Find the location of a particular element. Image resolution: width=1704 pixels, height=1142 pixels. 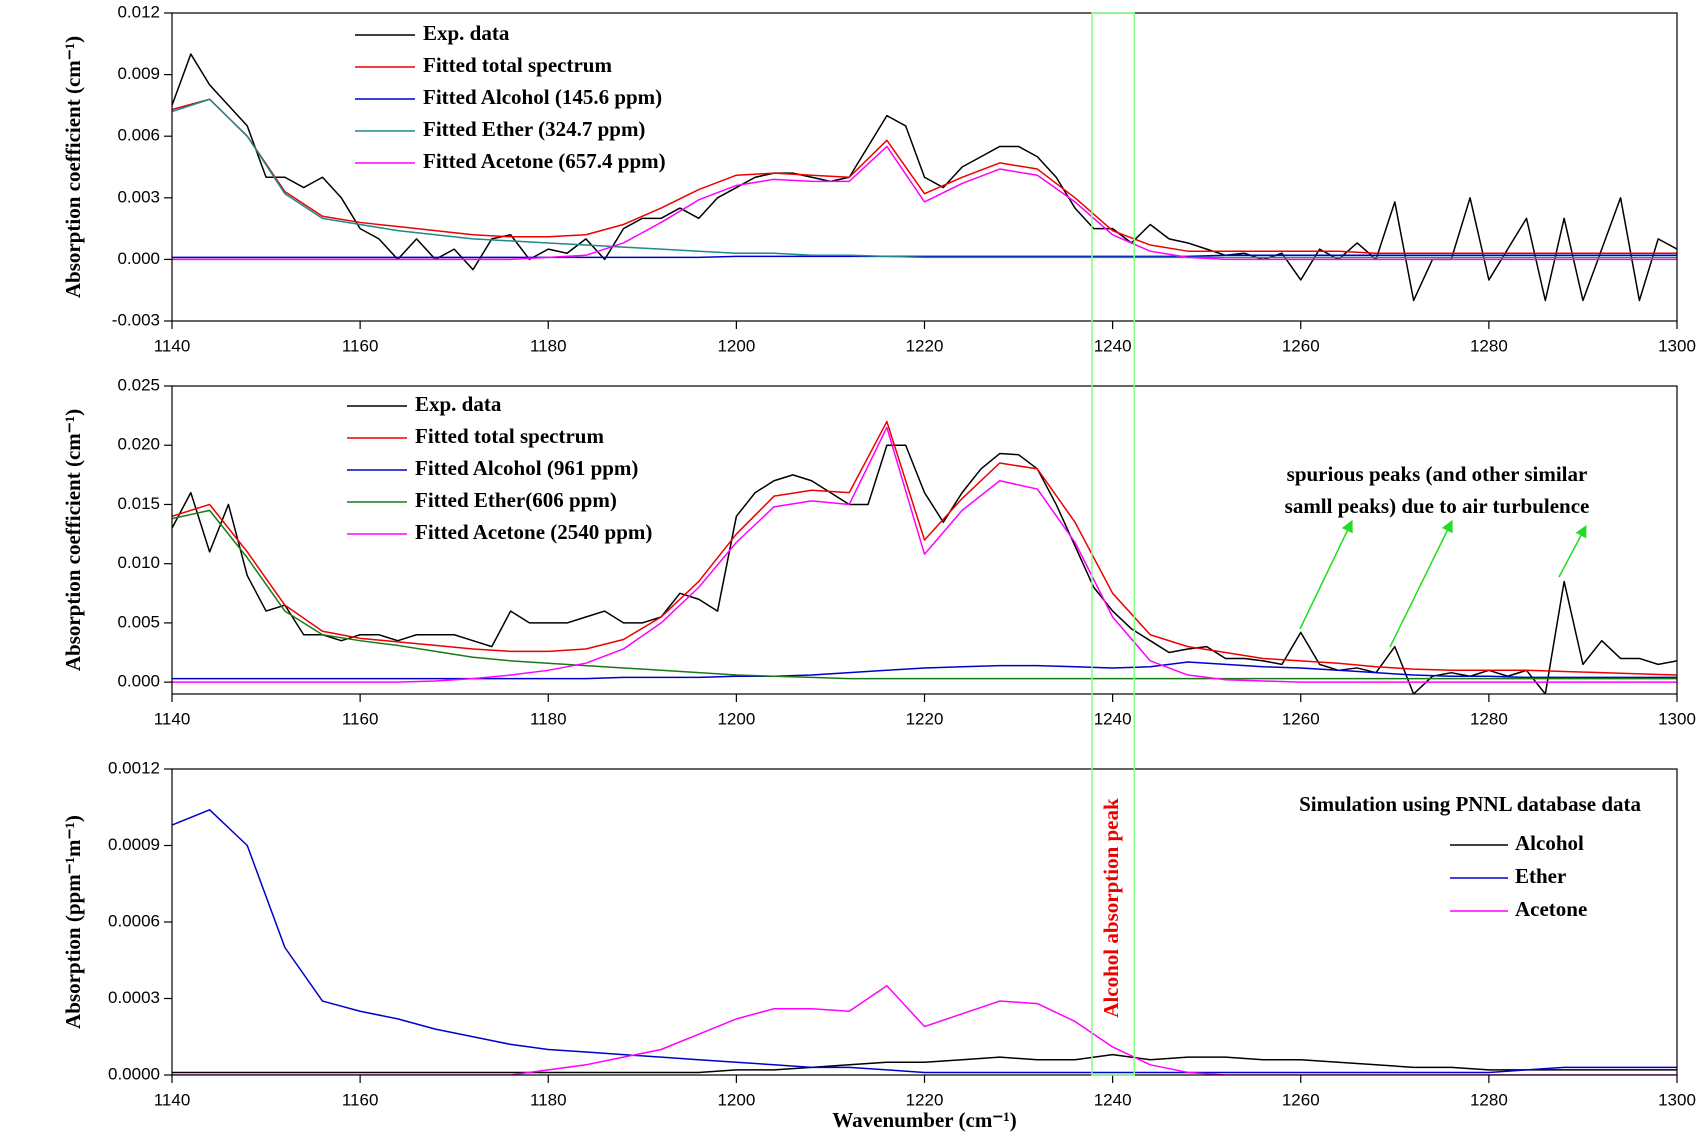

y-tick-label: 0.015 is located at coordinates (138, 503).